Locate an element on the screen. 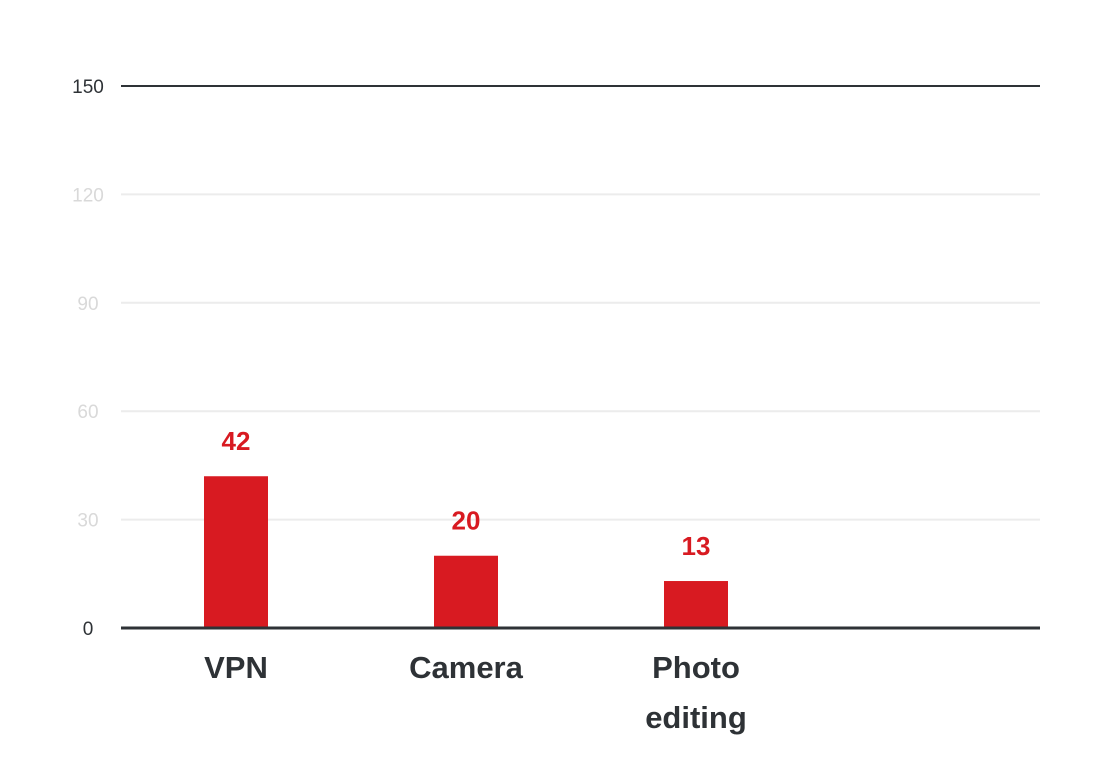 The width and height of the screenshot is (1112, 770). category-label: Photo is located at coordinates (696, 667).